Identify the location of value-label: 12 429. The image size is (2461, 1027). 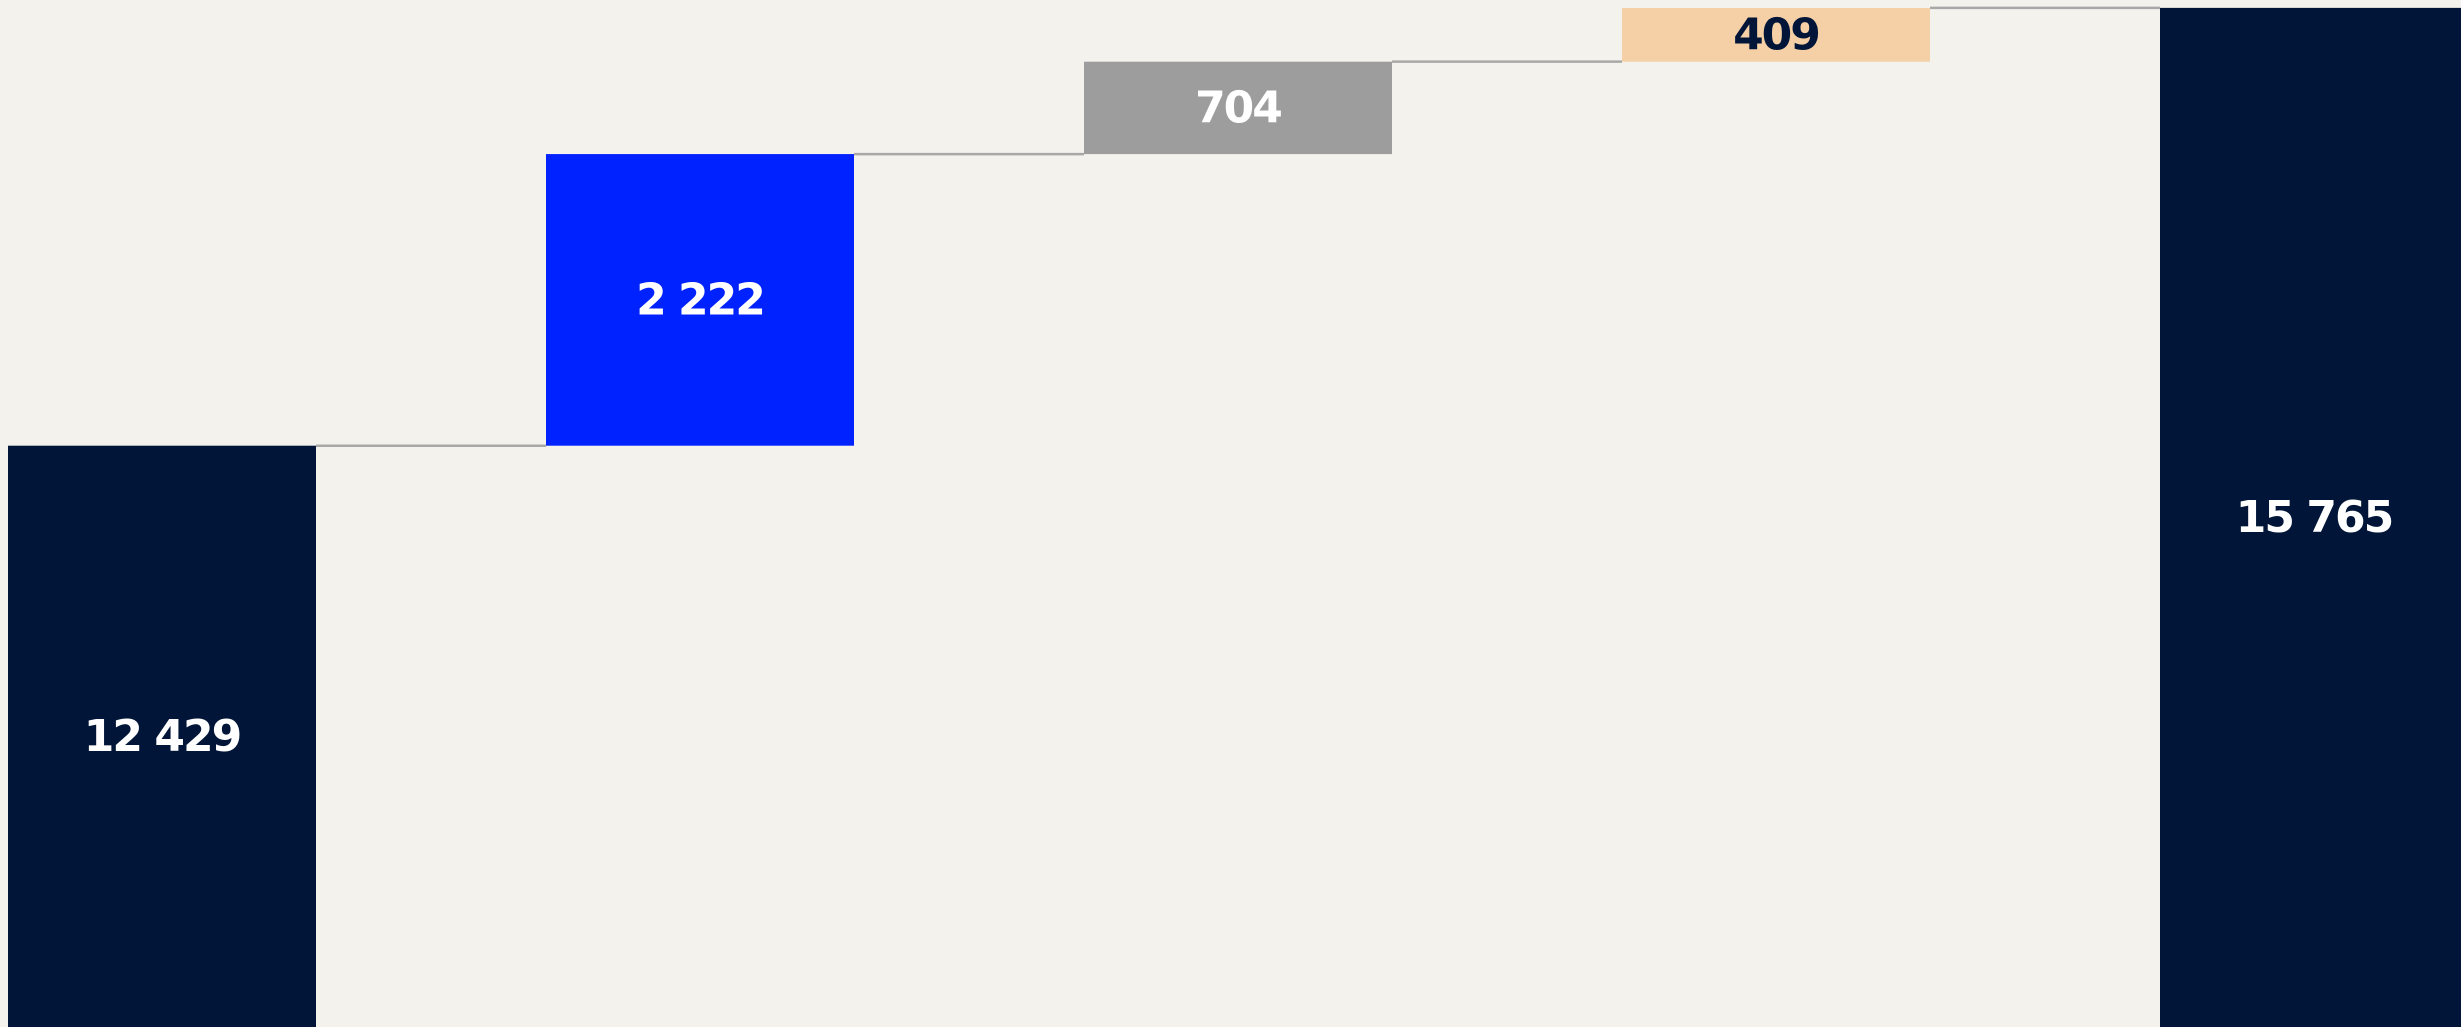
(162, 736).